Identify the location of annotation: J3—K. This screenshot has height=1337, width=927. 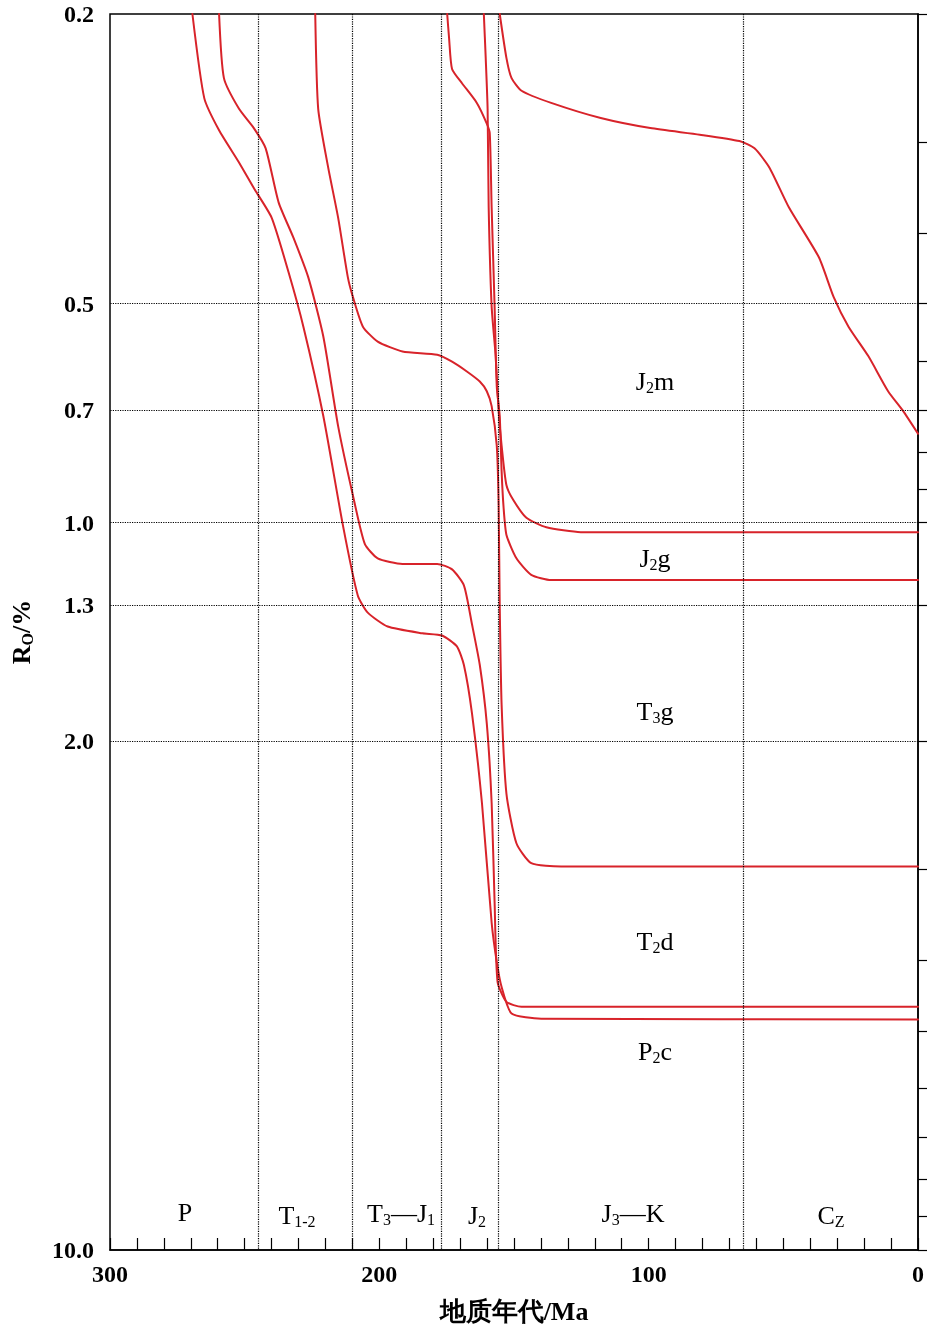
(633, 1213).